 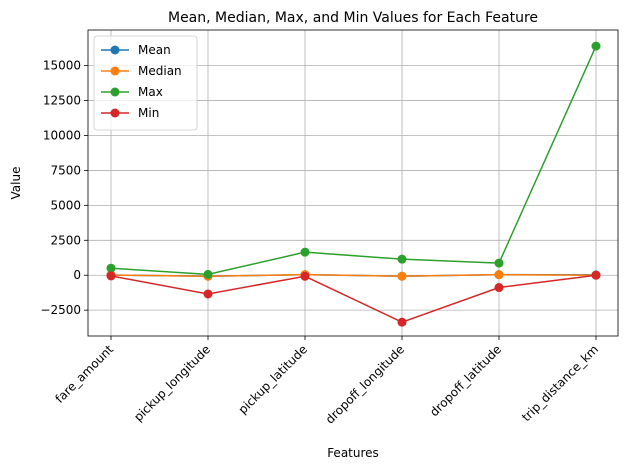 I want to click on series-min, so click(x=353, y=298).